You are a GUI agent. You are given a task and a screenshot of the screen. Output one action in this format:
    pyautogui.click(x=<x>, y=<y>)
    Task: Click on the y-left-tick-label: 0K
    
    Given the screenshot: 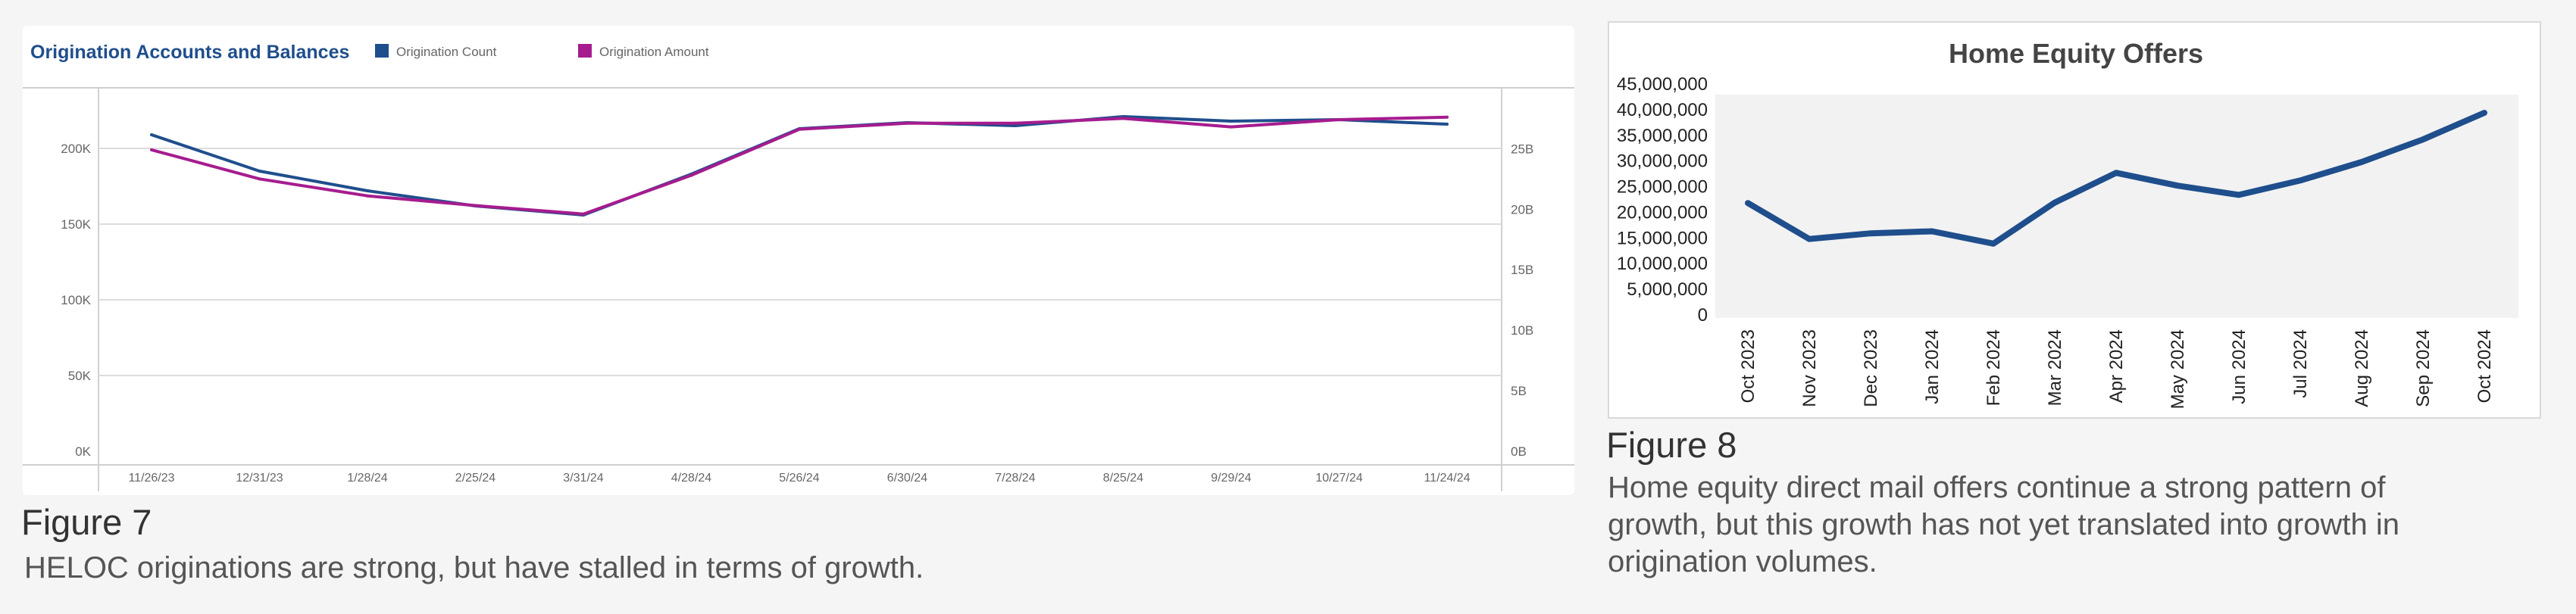 What is the action you would take?
    pyautogui.click(x=83, y=451)
    